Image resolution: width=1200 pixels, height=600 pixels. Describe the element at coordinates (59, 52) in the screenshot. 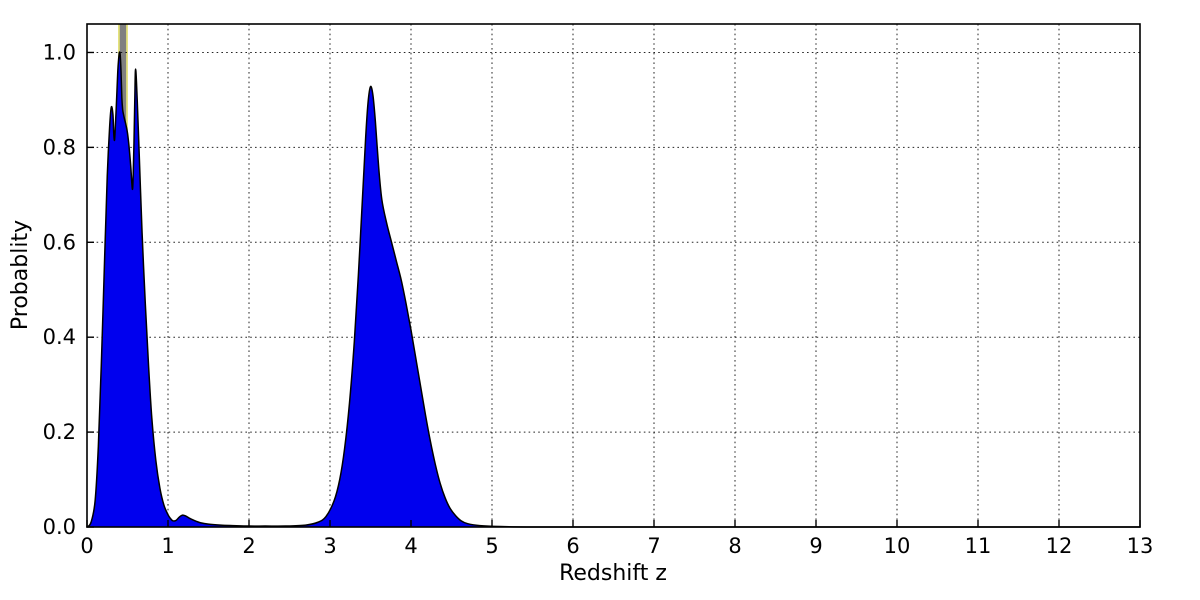

I see `y-tick-label: 1.0` at that location.